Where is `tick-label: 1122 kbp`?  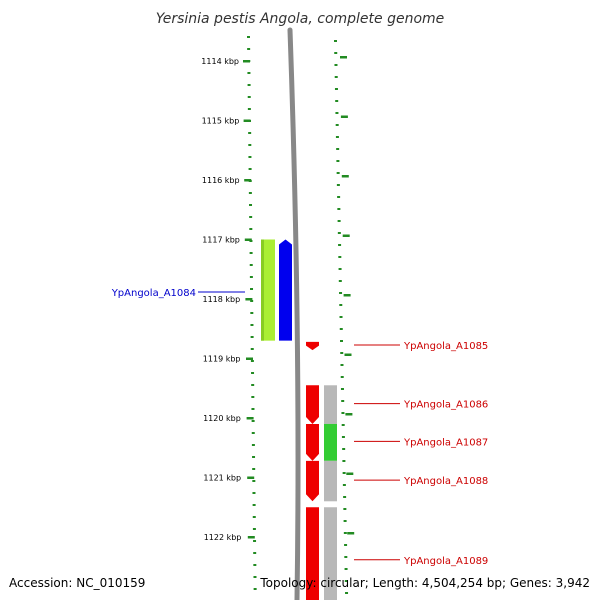 tick-label: 1122 kbp is located at coordinates (223, 537).